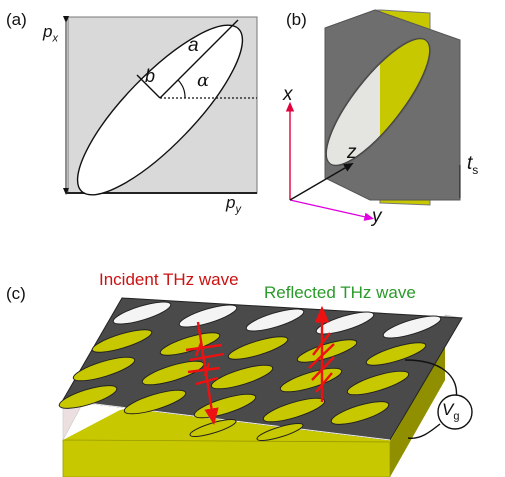  I want to click on panel-b-label: (b), so click(296, 19).